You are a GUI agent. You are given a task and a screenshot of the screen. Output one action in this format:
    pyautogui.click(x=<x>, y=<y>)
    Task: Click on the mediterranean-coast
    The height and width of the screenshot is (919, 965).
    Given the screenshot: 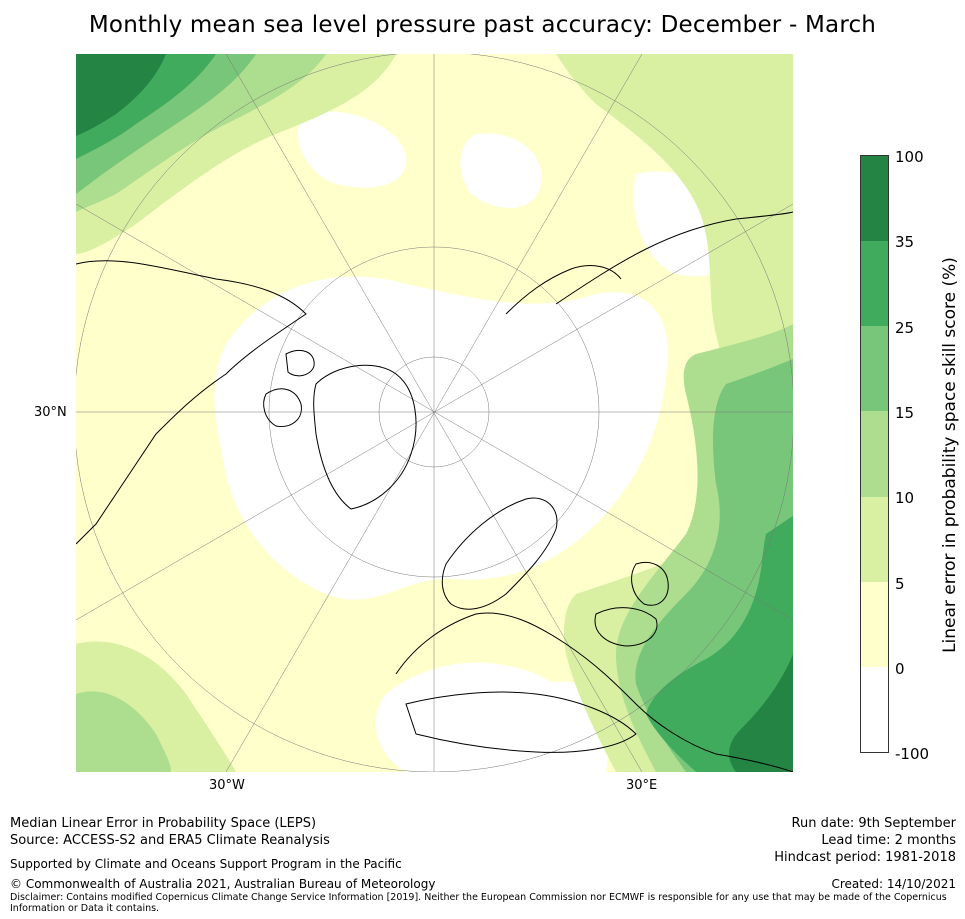 What is the action you would take?
    pyautogui.click(x=521, y=722)
    